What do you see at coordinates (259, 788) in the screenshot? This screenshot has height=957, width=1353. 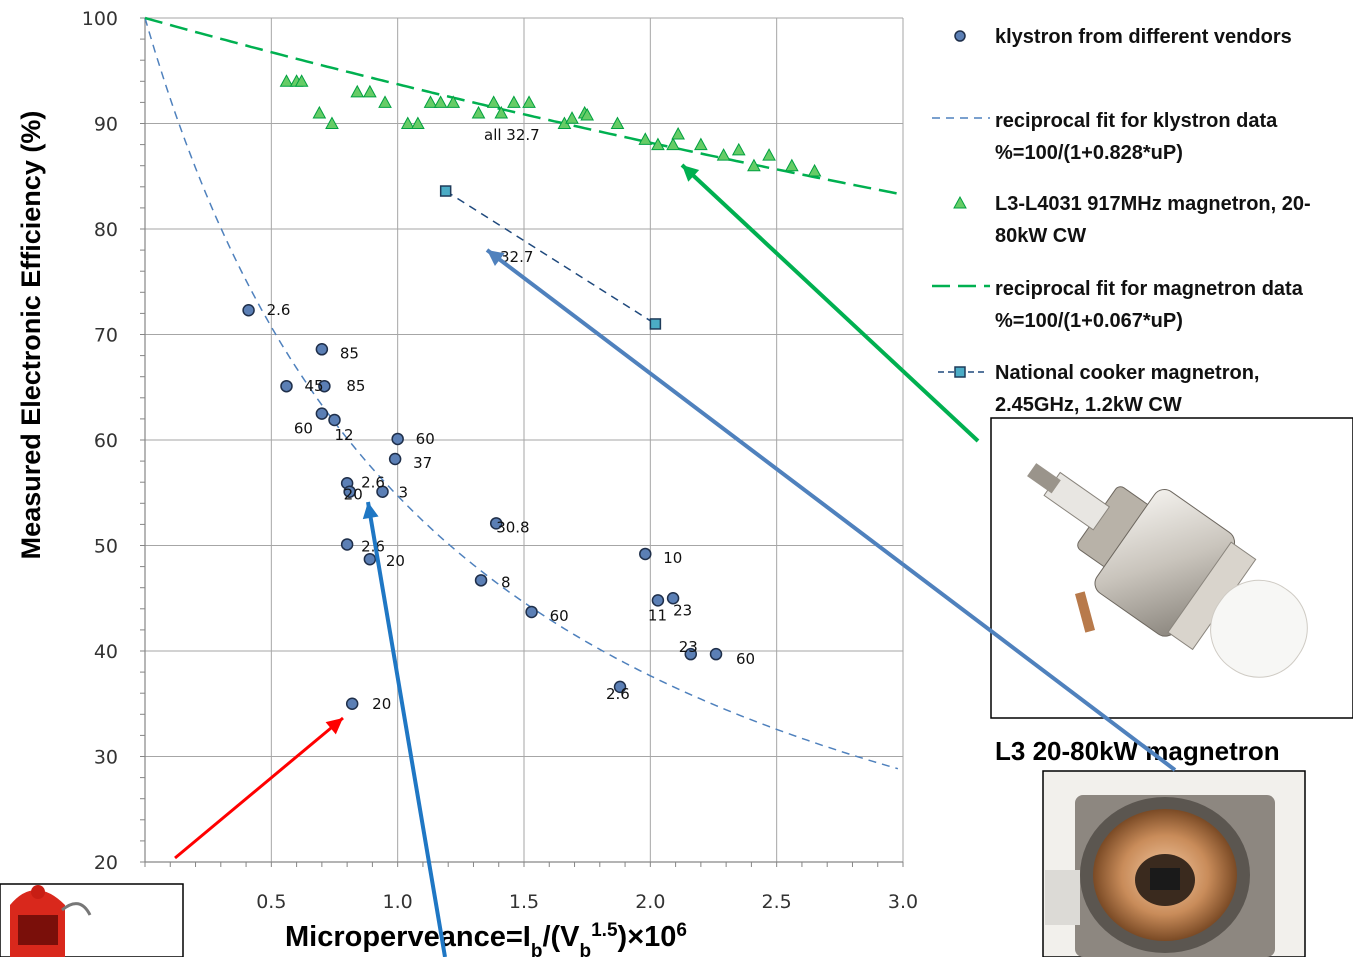 I see `red-arrow` at bounding box center [259, 788].